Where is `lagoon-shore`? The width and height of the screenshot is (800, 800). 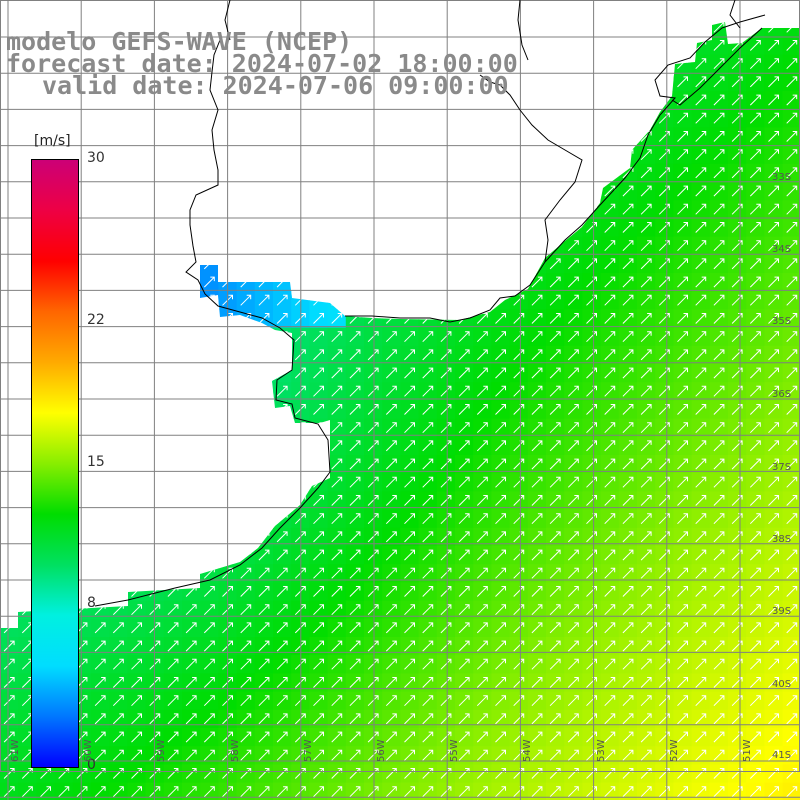 lagoon-shore is located at coordinates (629, 30).